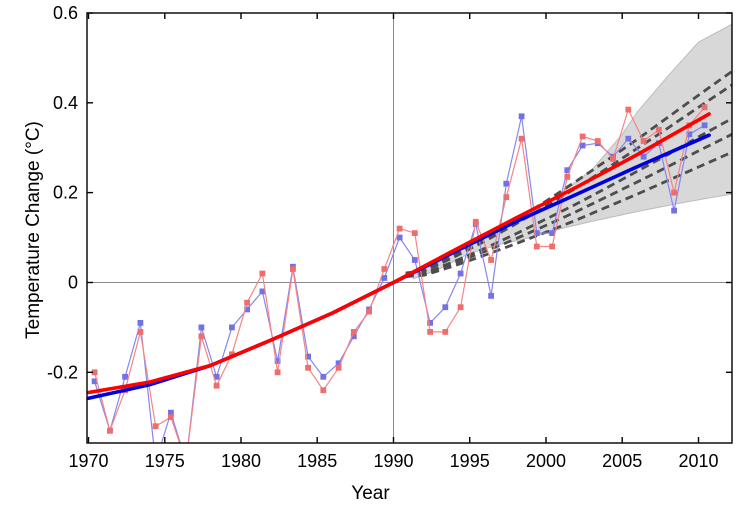  What do you see at coordinates (317, 461) in the screenshot?
I see `x-tick-label: 1985` at bounding box center [317, 461].